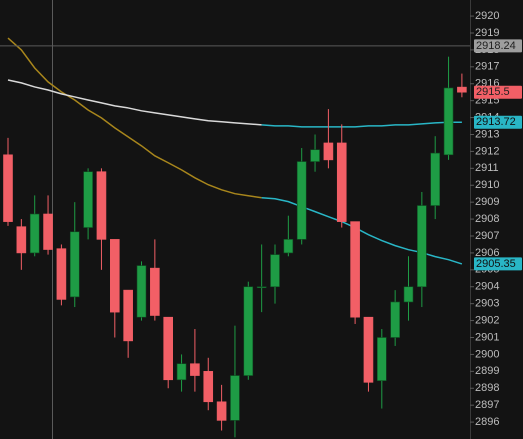 This screenshot has width=523, height=439. I want to click on ma-price-label: 2905.35, so click(496, 264).